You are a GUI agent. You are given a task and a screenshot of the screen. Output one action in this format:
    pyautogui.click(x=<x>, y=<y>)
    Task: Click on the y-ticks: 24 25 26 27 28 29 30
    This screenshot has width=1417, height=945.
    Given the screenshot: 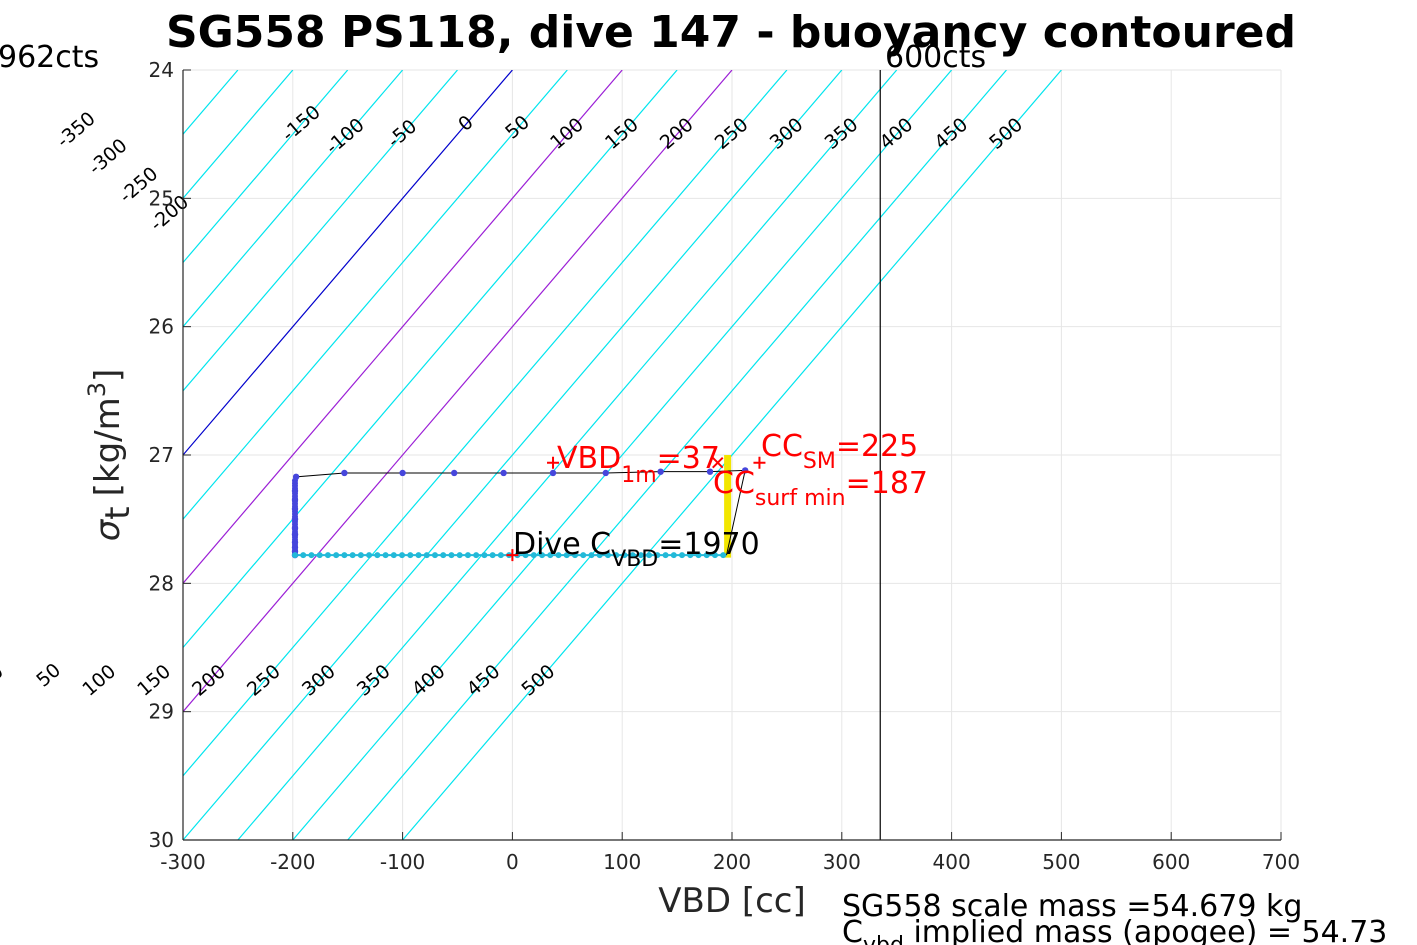 What is the action you would take?
    pyautogui.click(x=170, y=455)
    